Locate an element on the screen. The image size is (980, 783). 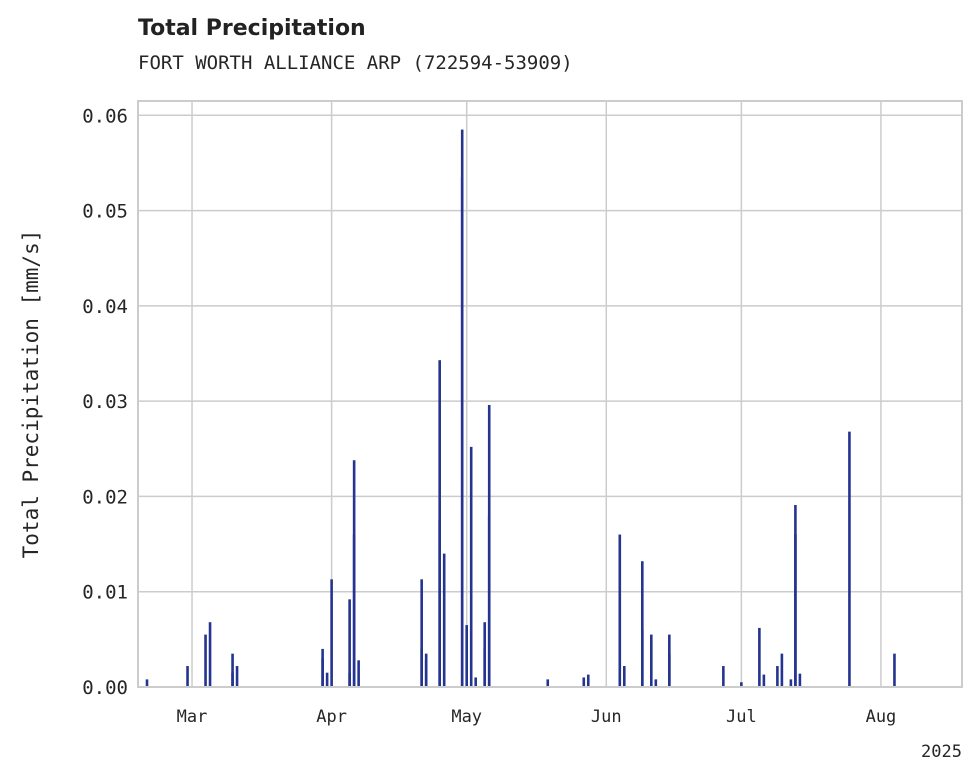
chart-subtitle: FORT WORTH ALLIANCE ARP (722594-53909) is located at coordinates (355, 63).